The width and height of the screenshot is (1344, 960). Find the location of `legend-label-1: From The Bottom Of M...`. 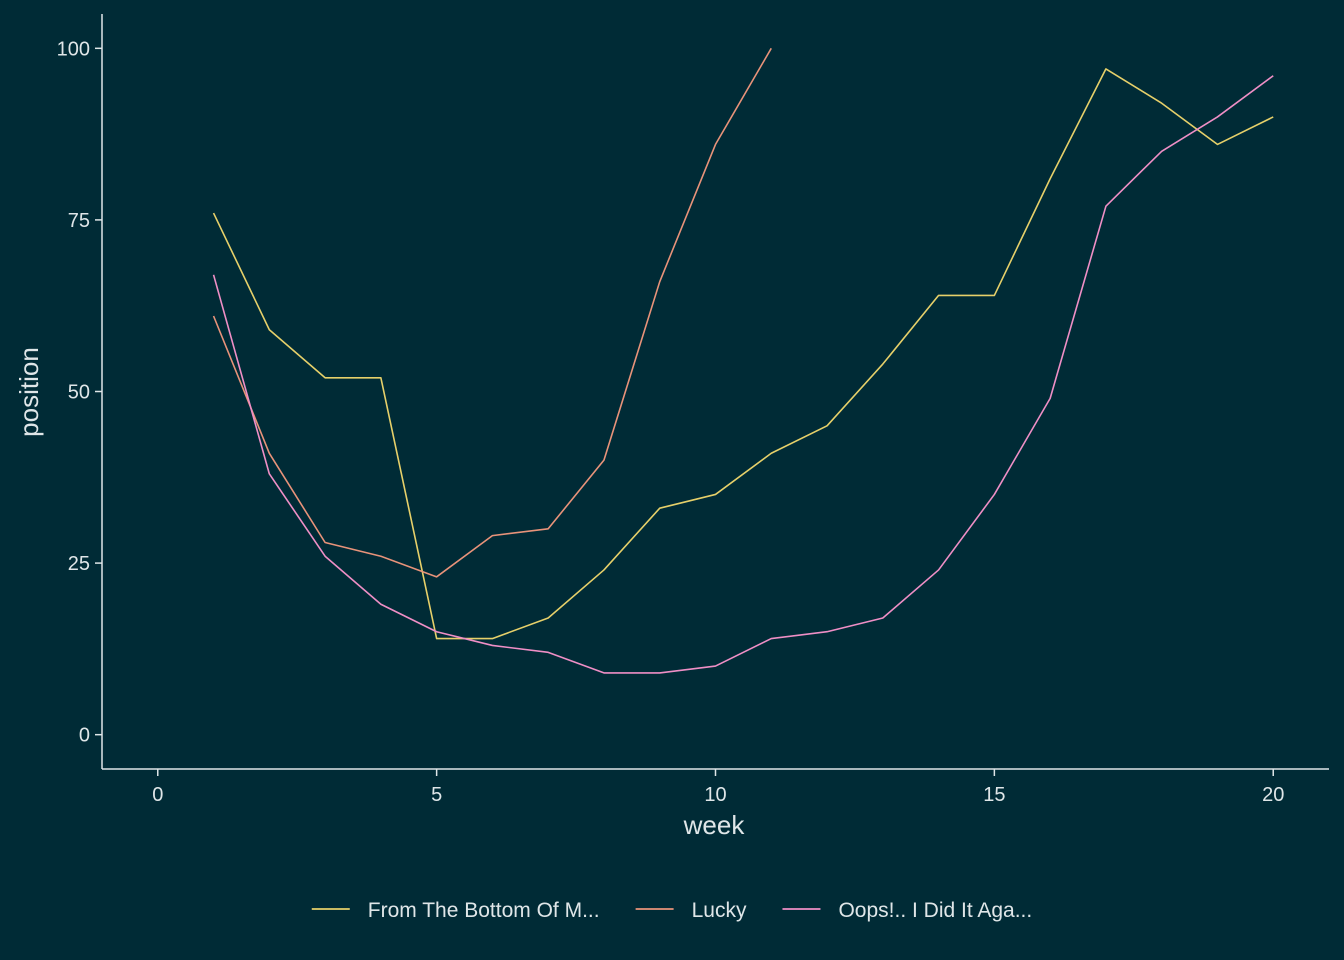

legend-label-1: From The Bottom Of M... is located at coordinates (484, 910).